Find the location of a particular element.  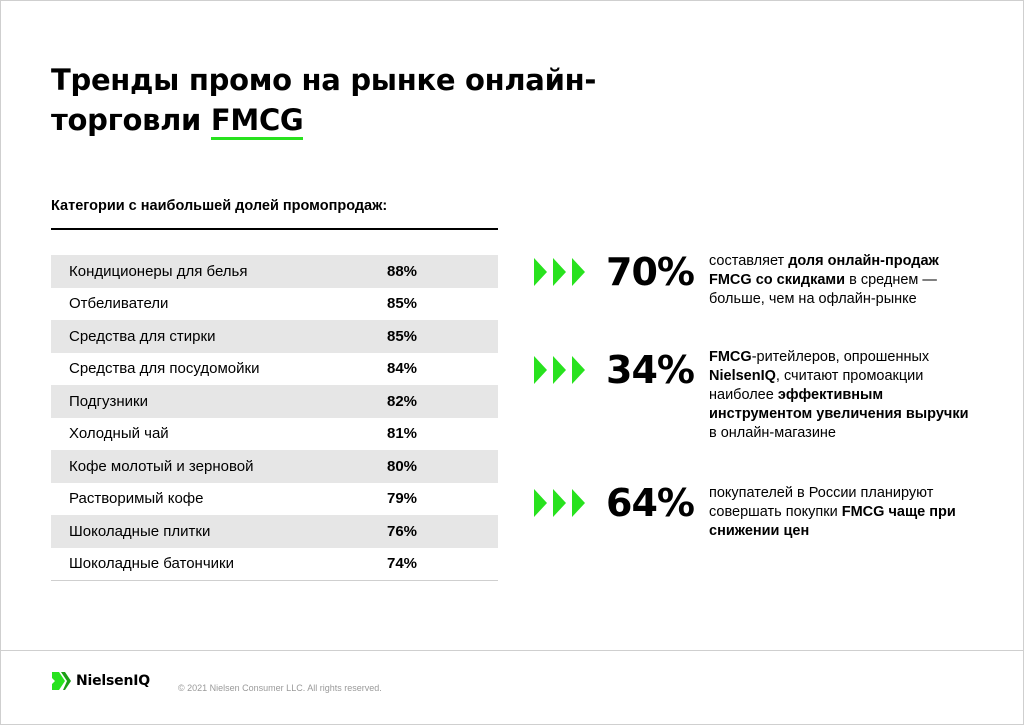

category-value: 82% is located at coordinates (402, 401).